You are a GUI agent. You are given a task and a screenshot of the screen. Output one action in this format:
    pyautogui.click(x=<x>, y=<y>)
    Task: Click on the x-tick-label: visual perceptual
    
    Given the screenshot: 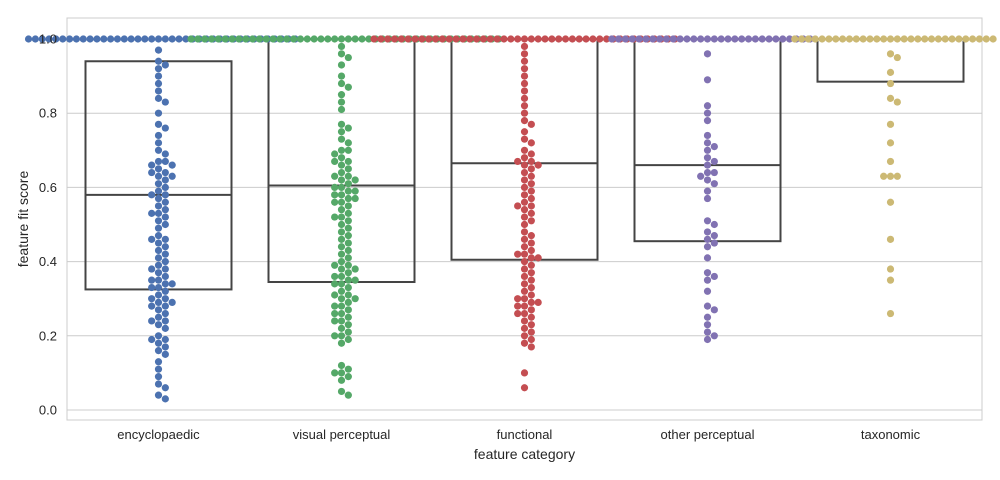 What is the action you would take?
    pyautogui.click(x=342, y=434)
    